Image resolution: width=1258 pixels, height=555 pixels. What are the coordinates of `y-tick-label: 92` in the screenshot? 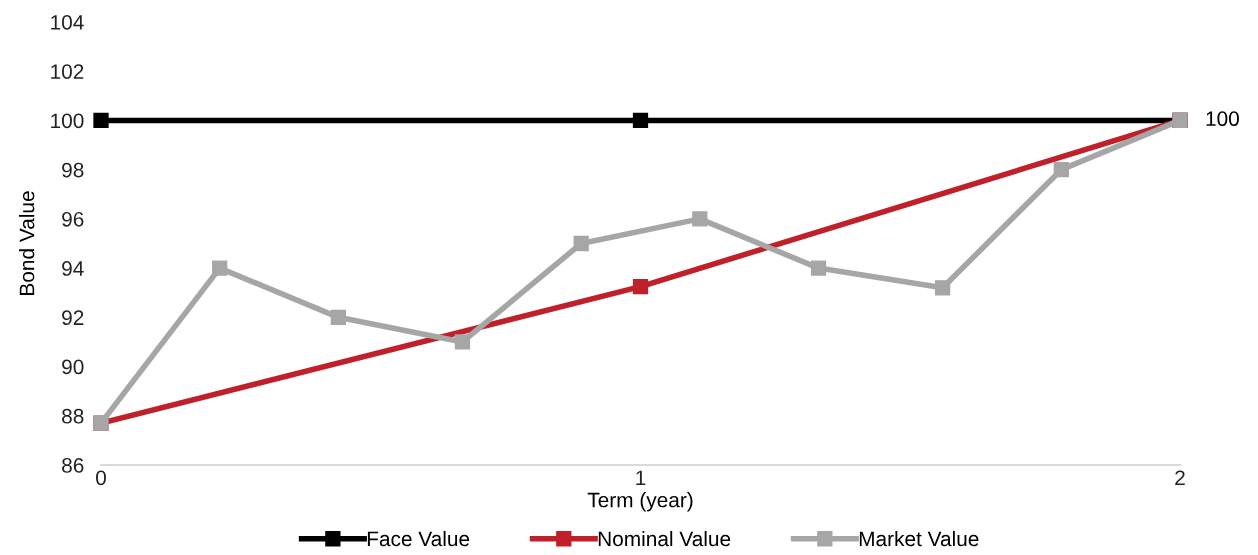 It's located at (73, 318).